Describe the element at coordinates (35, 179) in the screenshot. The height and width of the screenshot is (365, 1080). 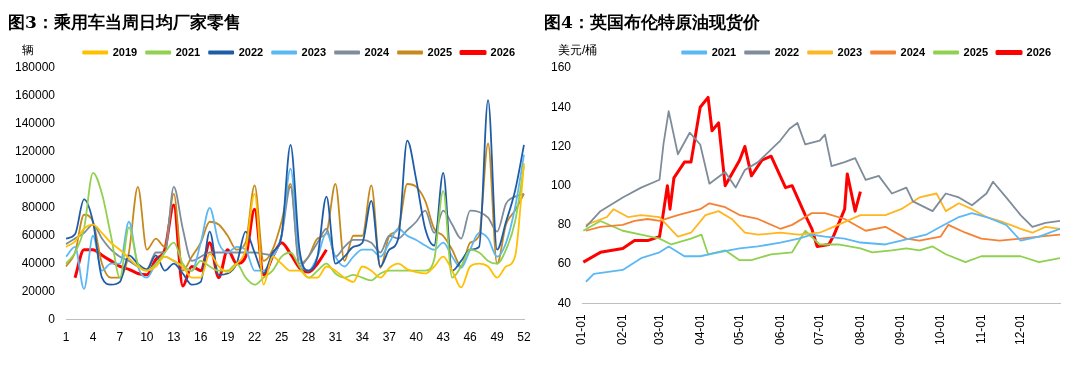
I see `y-tick-label: 100000` at that location.